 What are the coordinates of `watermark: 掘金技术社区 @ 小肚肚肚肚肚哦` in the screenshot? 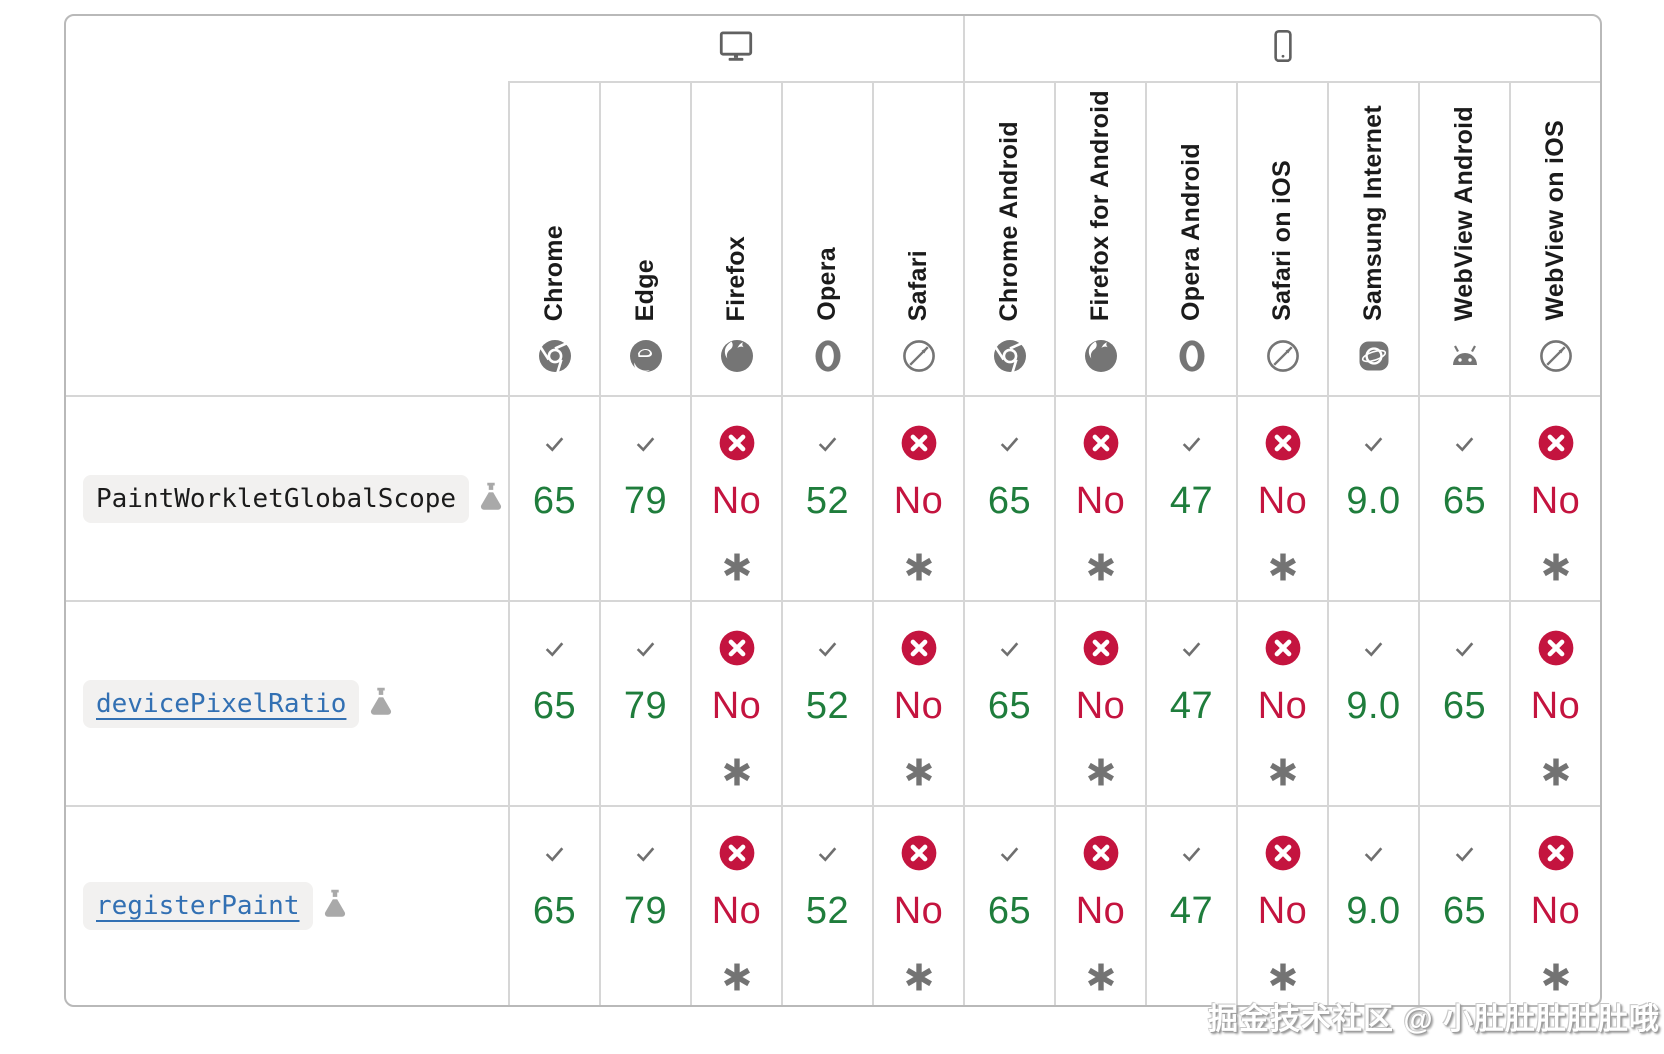 It's located at (1434, 1019).